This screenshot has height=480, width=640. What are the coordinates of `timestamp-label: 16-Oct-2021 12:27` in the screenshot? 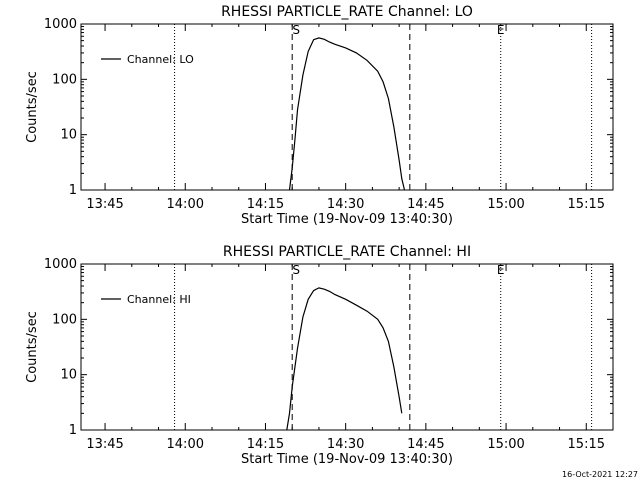 It's located at (600, 474).